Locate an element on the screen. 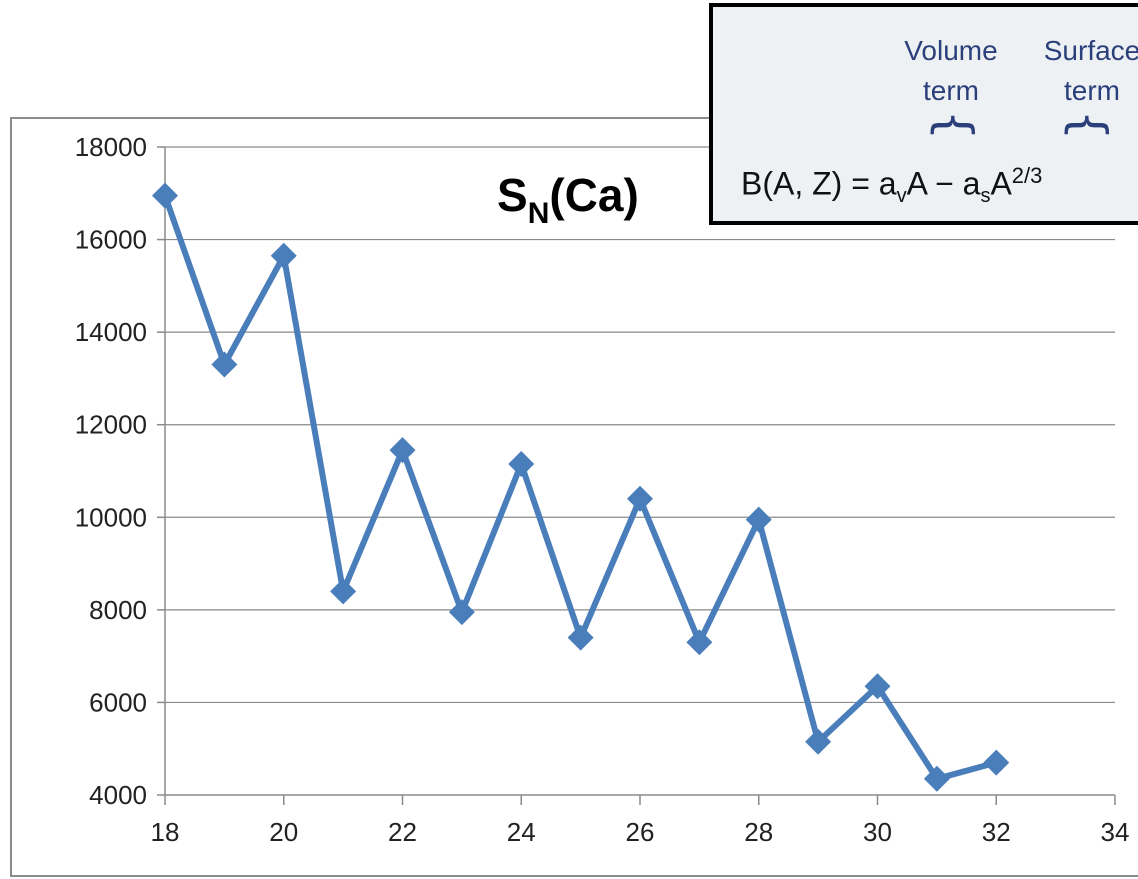  x-tick-label: 26 is located at coordinates (640, 832).